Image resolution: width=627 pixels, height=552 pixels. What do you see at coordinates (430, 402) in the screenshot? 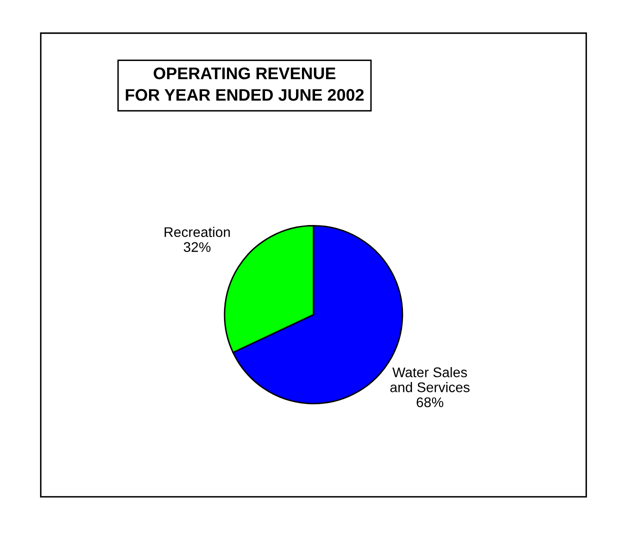
I see `data-label: 68%` at bounding box center [430, 402].